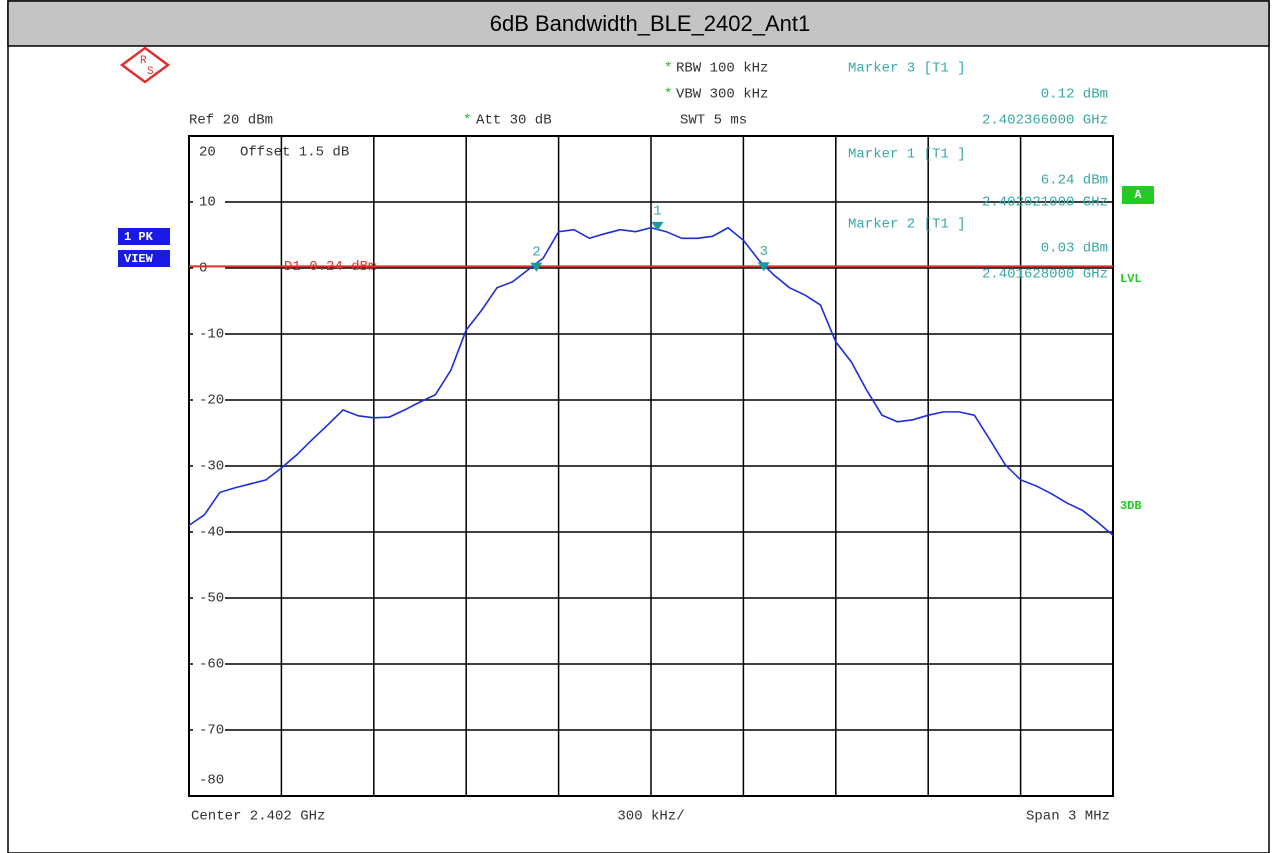 The width and height of the screenshot is (1277, 853). What do you see at coordinates (211, 533) in the screenshot?
I see `y-tick-label: -40` at bounding box center [211, 533].